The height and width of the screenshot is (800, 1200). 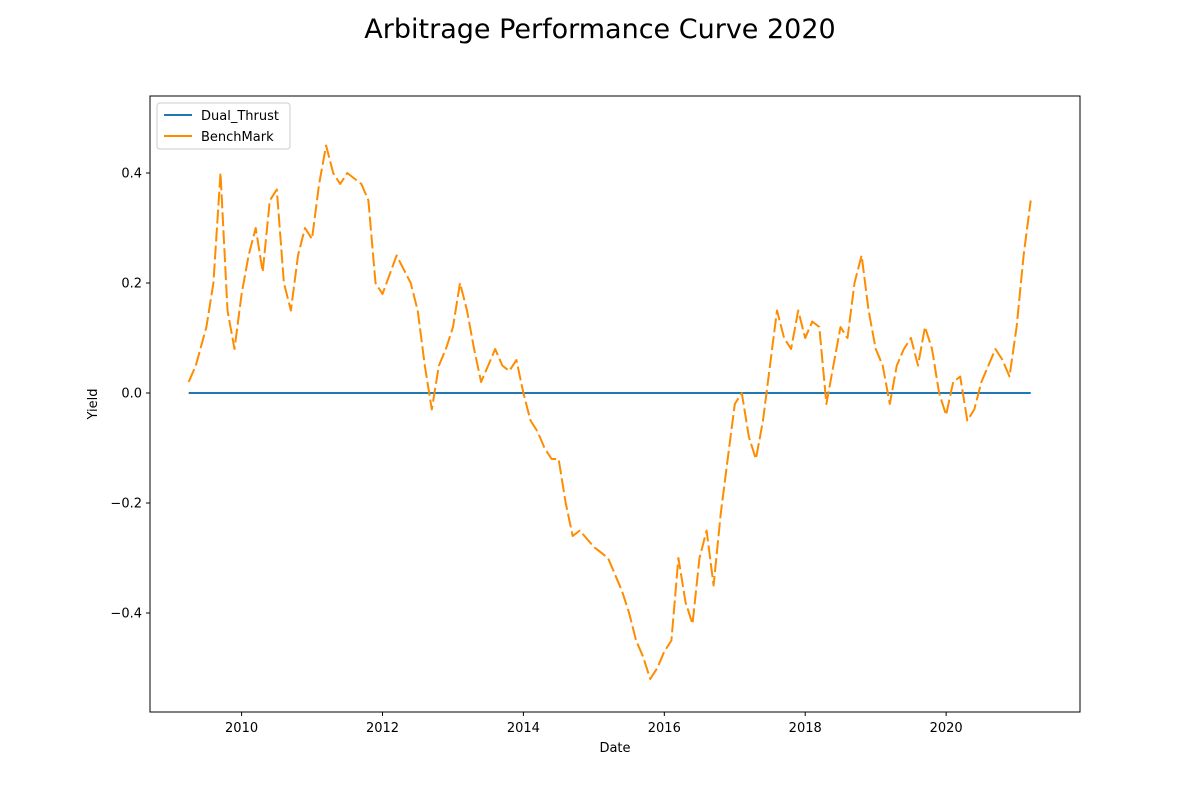 What do you see at coordinates (594, 724) in the screenshot?
I see `x-axis: 2010 2012 2014 2016 2018 2020` at bounding box center [594, 724].